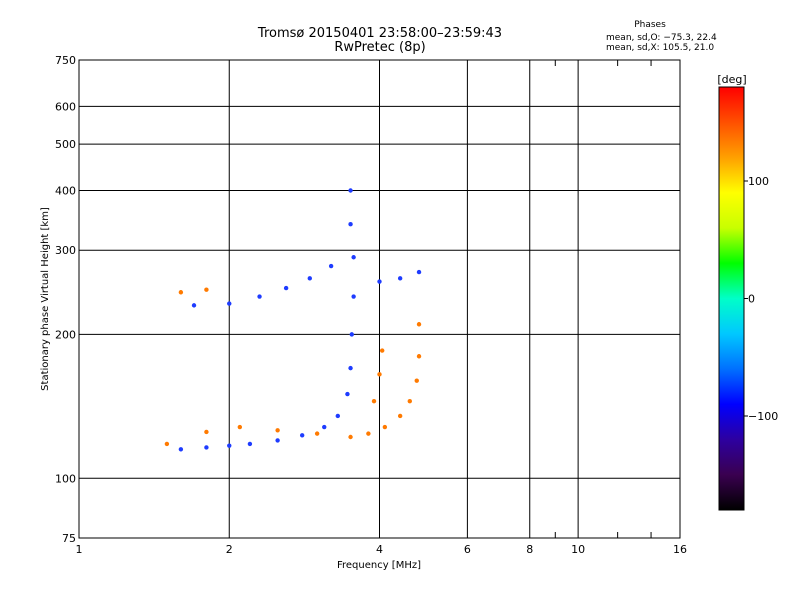 This screenshot has height=600, width=800. What do you see at coordinates (763, 416) in the screenshot?
I see `colorbar-tick-label: −100` at bounding box center [763, 416].